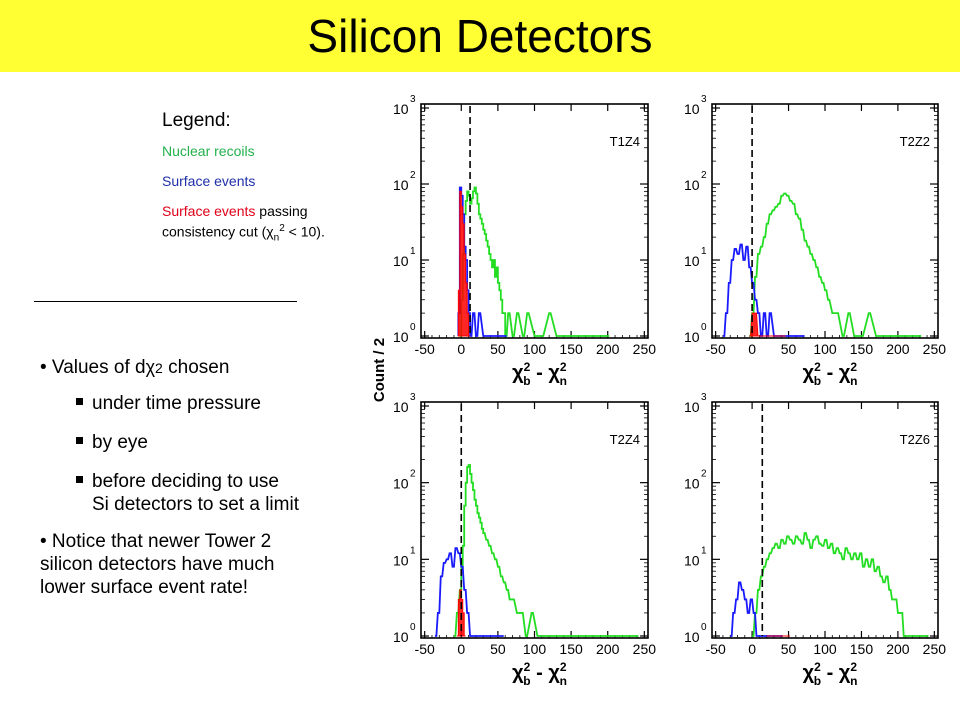  Describe the element at coordinates (480, 36) in the screenshot. I see `page-title: Silicon Detectors` at that location.